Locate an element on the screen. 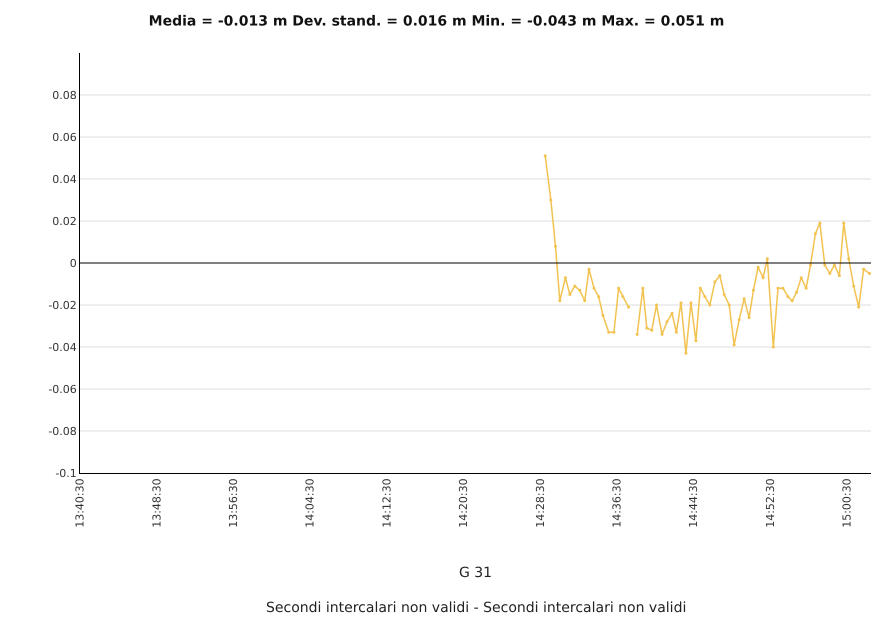  x-tick-label: 15:00:30 is located at coordinates (847, 503).